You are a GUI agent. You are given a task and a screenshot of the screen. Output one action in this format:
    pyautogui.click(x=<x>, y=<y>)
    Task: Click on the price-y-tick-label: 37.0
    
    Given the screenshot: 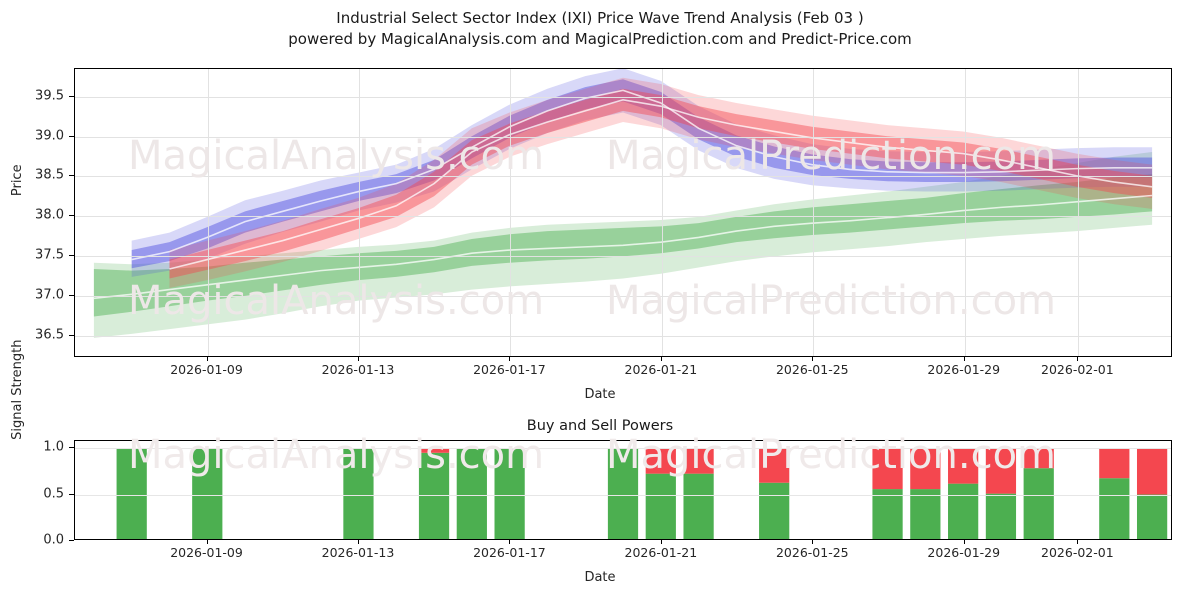 What is the action you would take?
    pyautogui.click(x=49, y=295)
    